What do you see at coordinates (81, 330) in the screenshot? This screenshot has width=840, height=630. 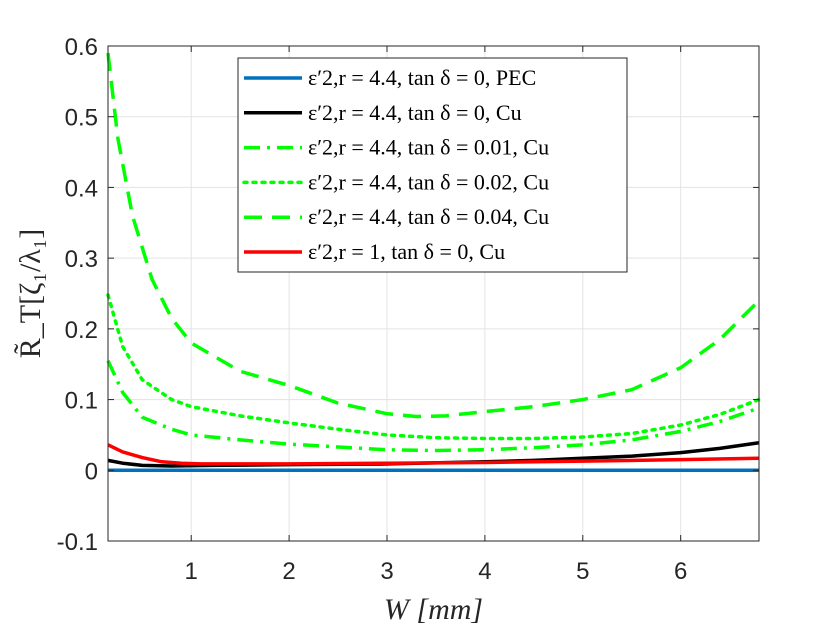 I see `y-tick-label: 0.2` at bounding box center [81, 330].